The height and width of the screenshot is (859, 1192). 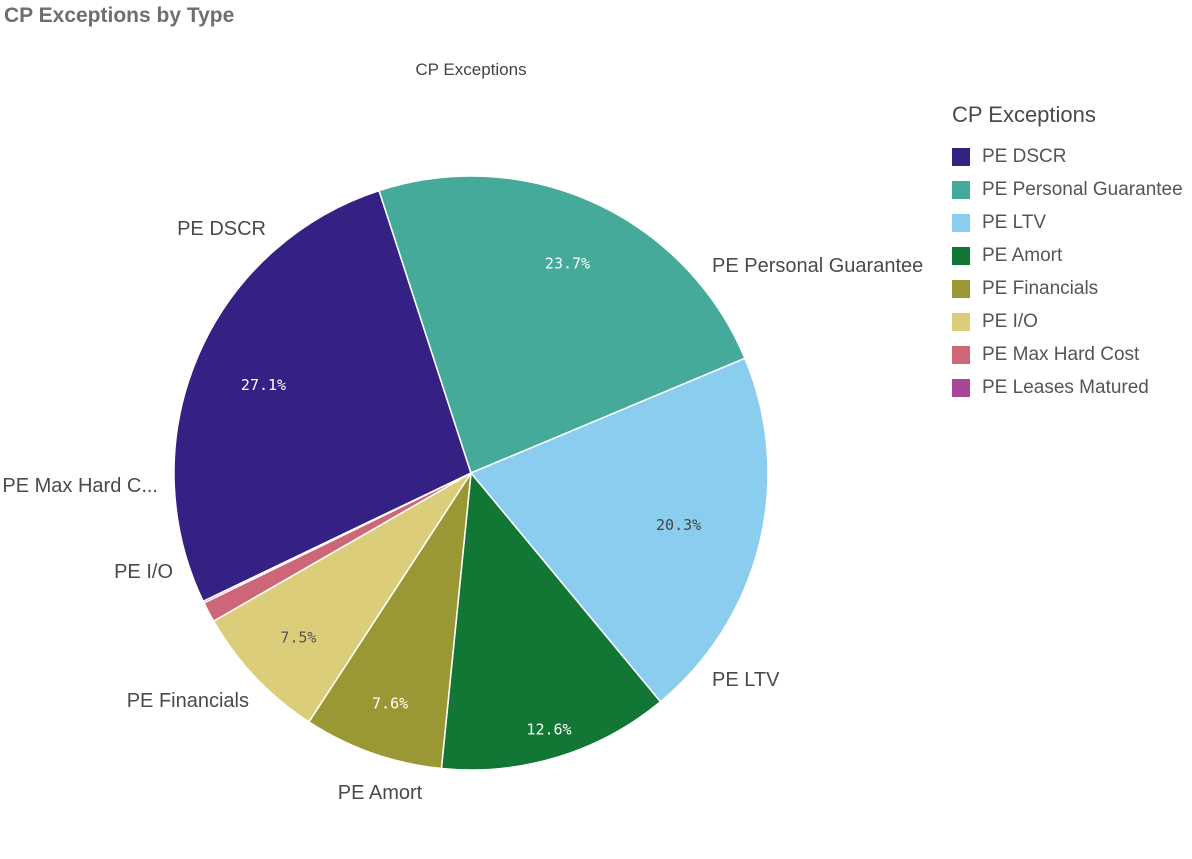 I want to click on pie-slice-pe-personal-guarantee, so click(x=562, y=325).